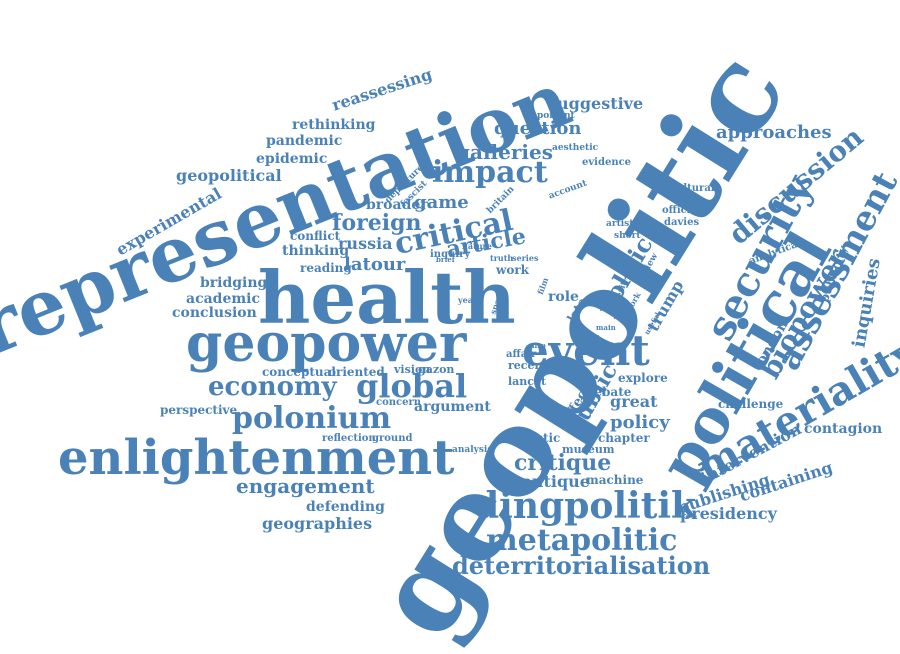 This screenshot has height=654, width=900. Describe the element at coordinates (334, 125) in the screenshot. I see `word-rethinking: rethinking` at that location.